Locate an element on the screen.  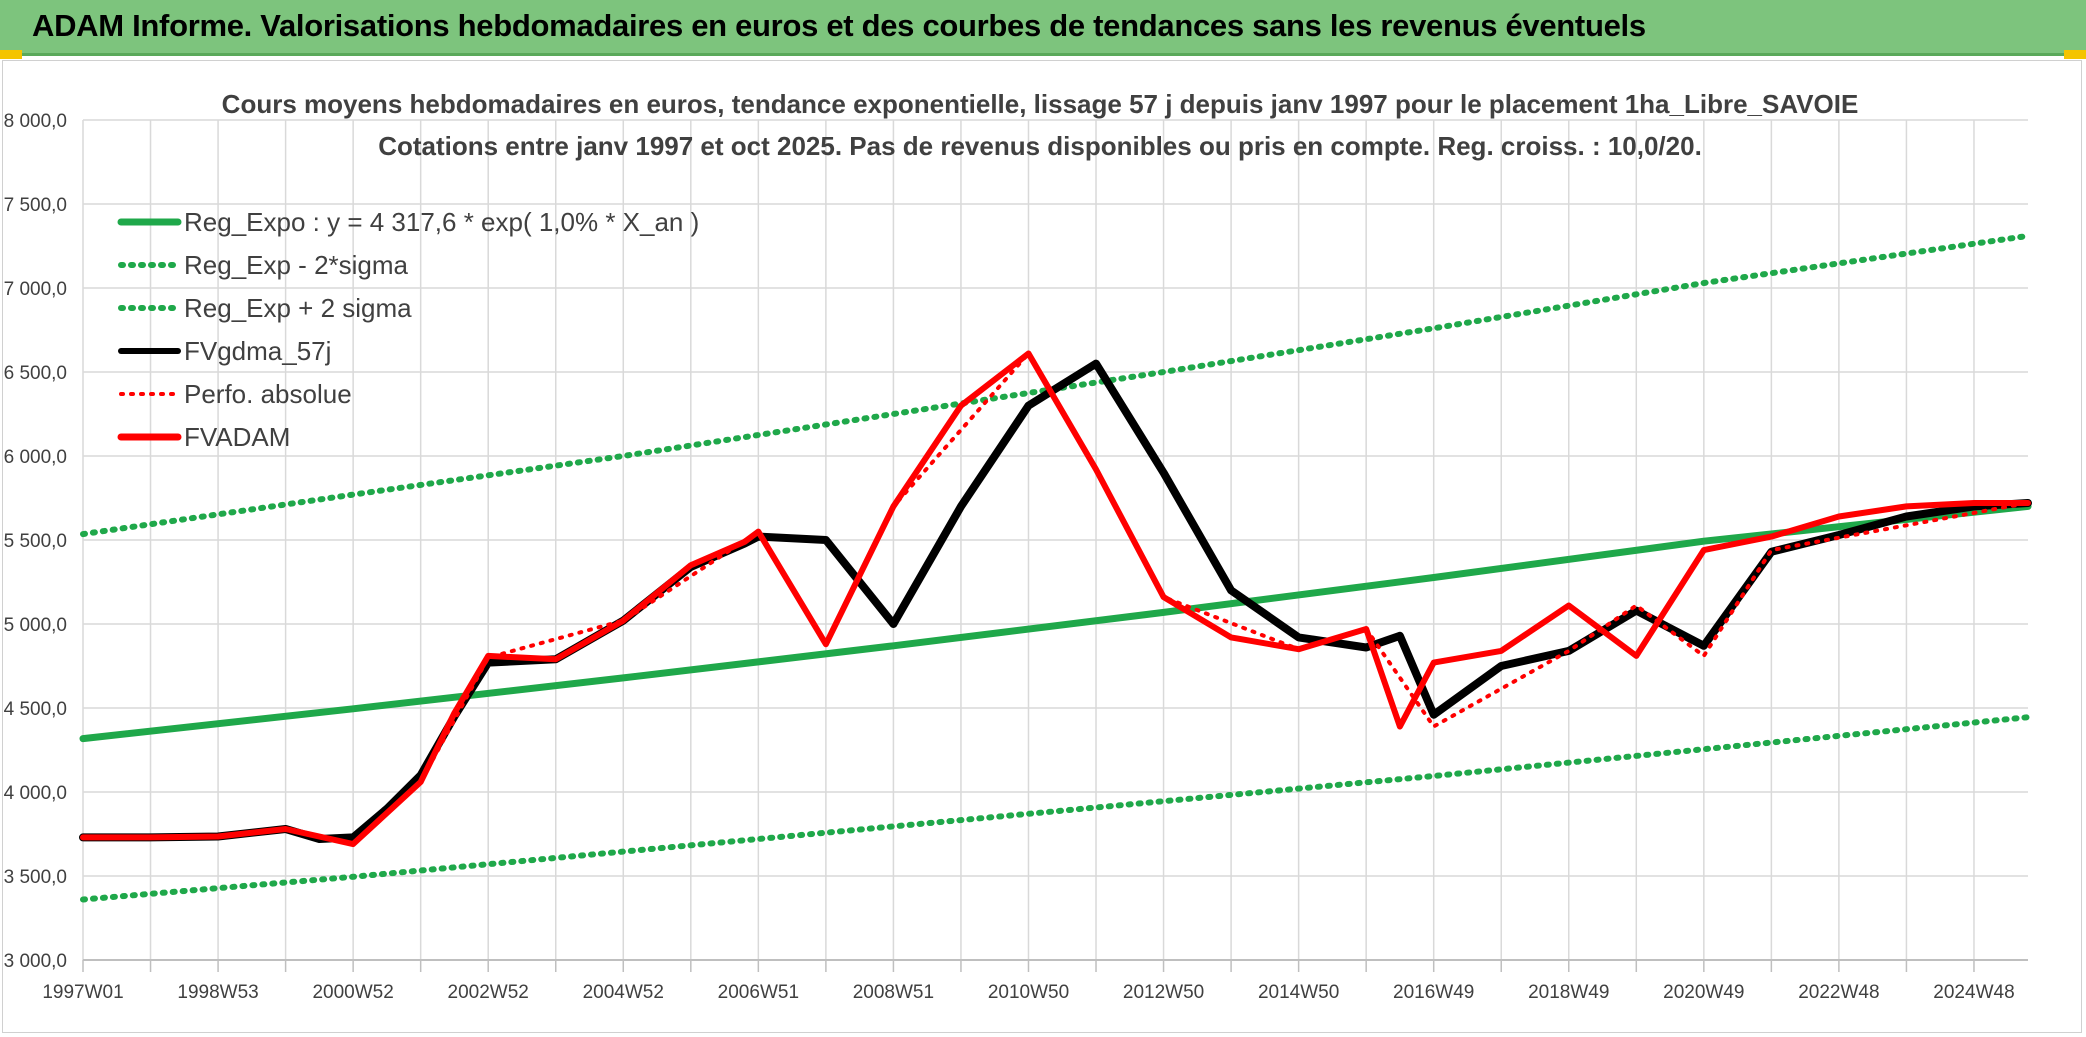
x-tick-label: 2020W49 is located at coordinates (1703, 992).